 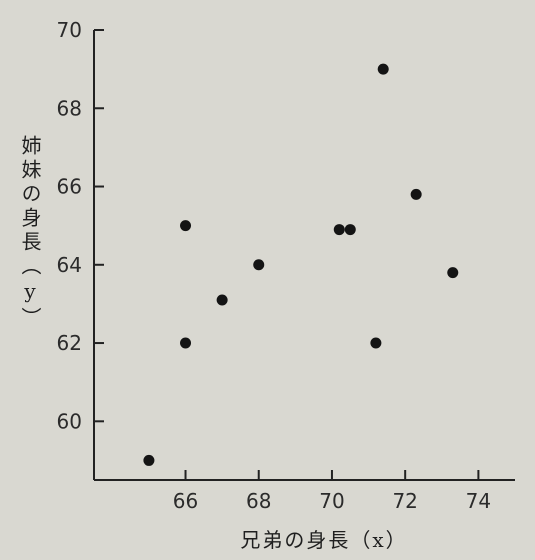 I want to click on y-axis-title: 姉妹の身長（y）, so click(x=30, y=233).